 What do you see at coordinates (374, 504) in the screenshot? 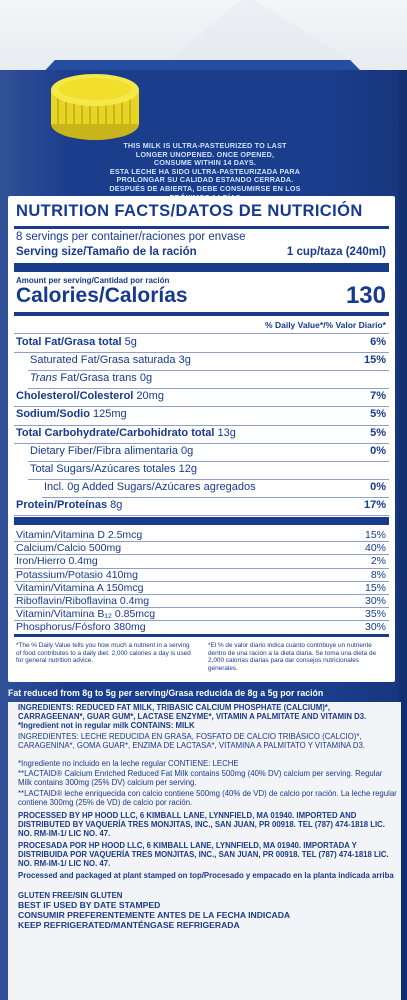
I see `nutrient-row-dv: 17%` at bounding box center [374, 504].